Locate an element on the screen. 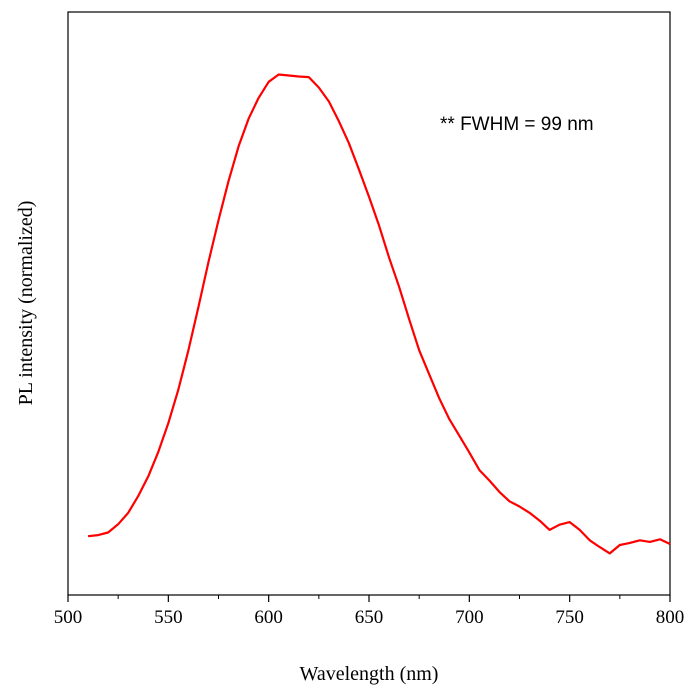  x-tick-label-550: 550 is located at coordinates (168, 617).